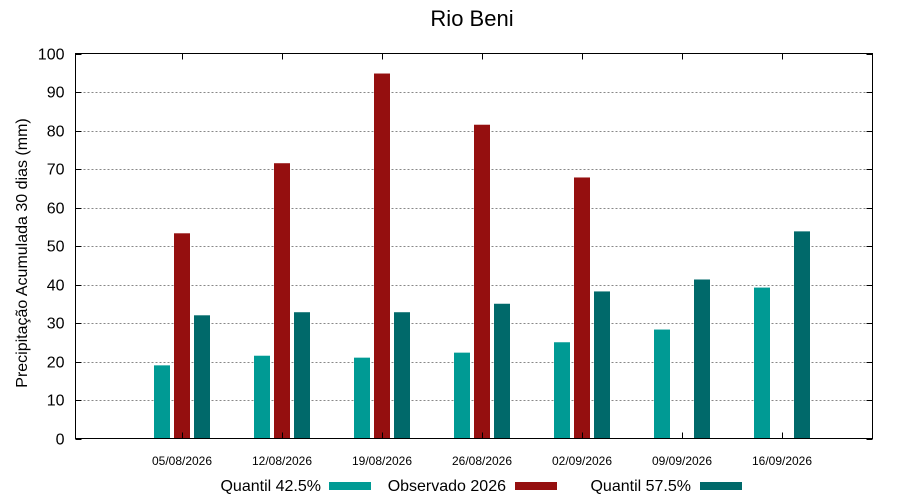 This screenshot has width=900, height=500. I want to click on y-tick-label: 90, so click(56, 93).